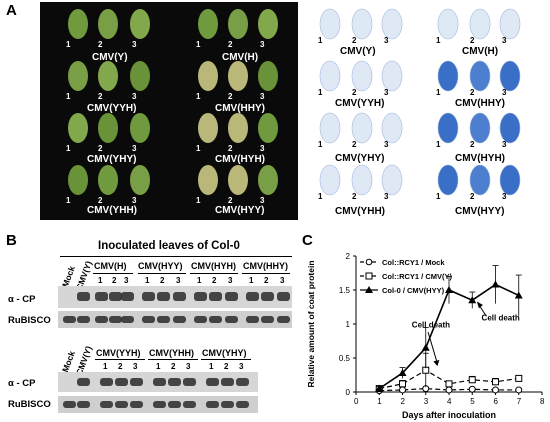 Image resolution: width=550 pixels, height=422 pixels. What do you see at coordinates (413, 262) in the screenshot?
I see `legend-label: Col::RCY1 / Mock` at bounding box center [413, 262].